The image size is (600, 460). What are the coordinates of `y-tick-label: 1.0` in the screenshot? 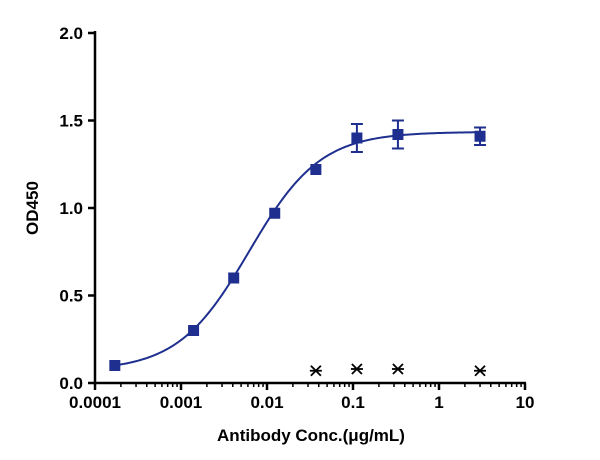 It's located at (71, 208).